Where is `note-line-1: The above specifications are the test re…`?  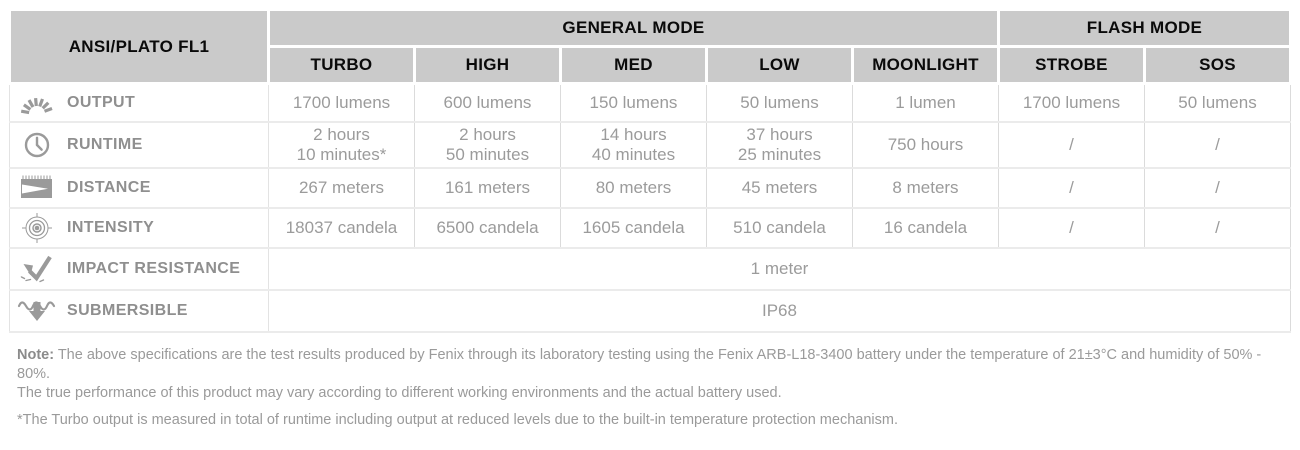
note-line-1: The above specifications are the test re… is located at coordinates (639, 364).